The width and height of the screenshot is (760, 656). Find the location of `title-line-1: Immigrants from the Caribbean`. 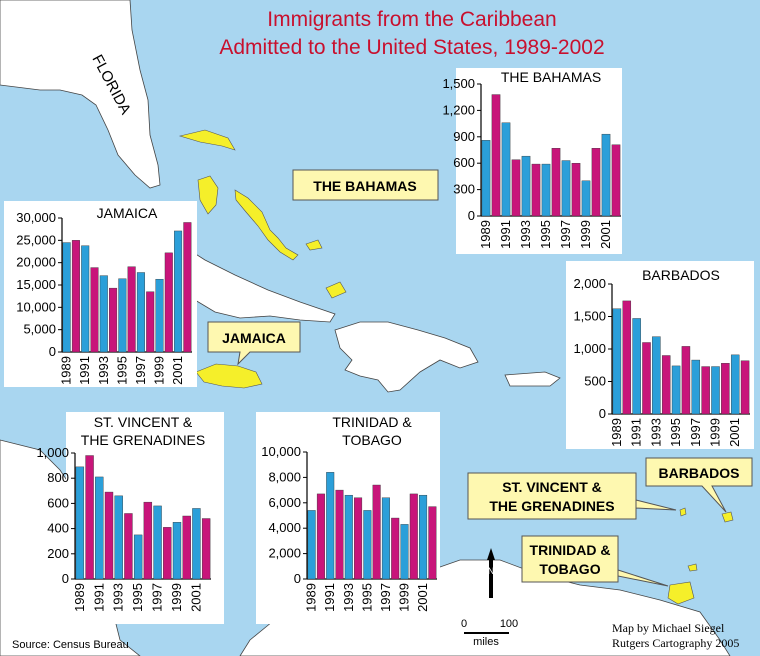

title-line-1: Immigrants from the Caribbean is located at coordinates (411, 19).